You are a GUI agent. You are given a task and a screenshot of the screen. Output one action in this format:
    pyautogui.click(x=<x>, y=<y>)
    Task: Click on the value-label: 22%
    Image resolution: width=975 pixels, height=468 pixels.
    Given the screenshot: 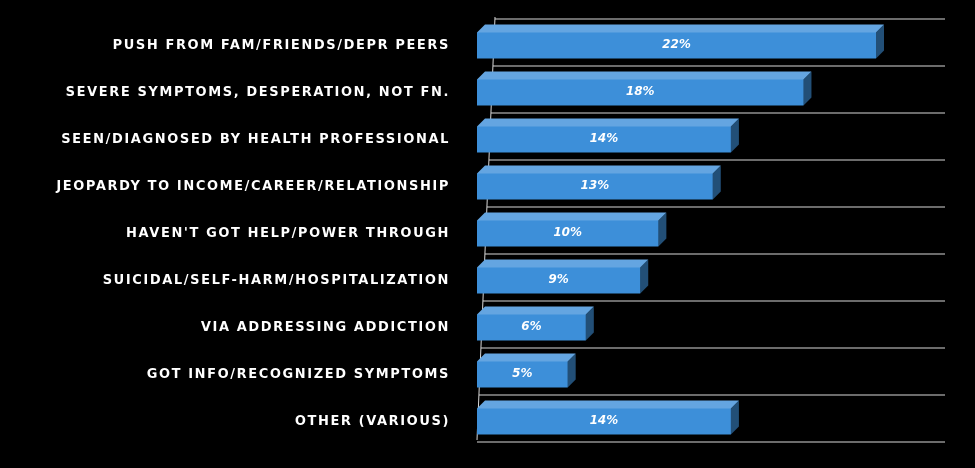 What is the action you would take?
    pyautogui.click(x=676, y=44)
    